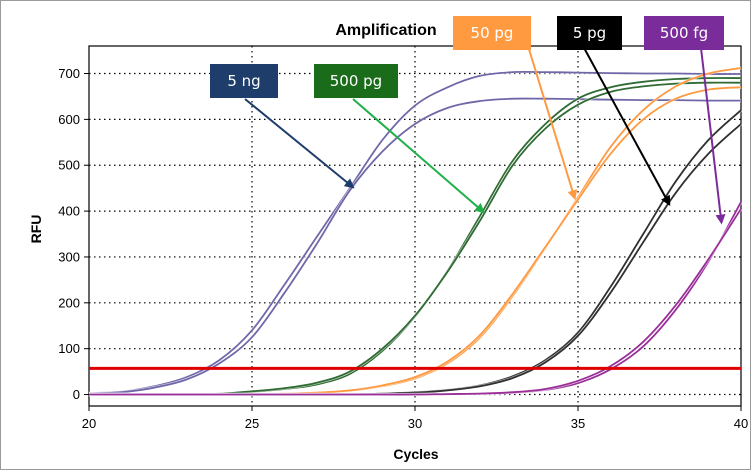 The width and height of the screenshot is (751, 471). I want to click on x-tick-label: 40, so click(741, 423).